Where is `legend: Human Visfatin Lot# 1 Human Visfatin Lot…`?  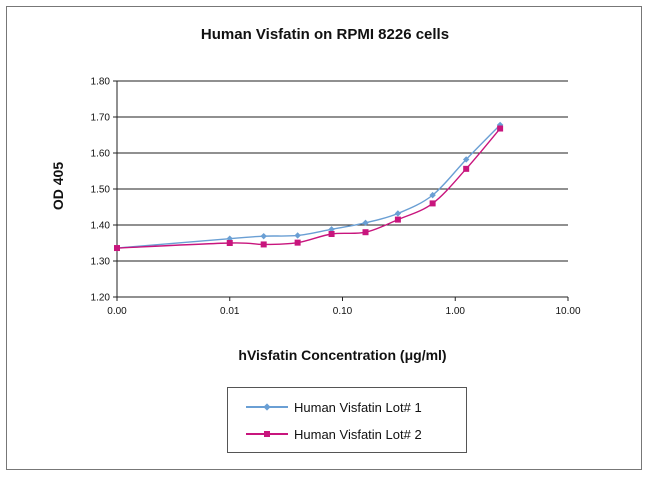
legend: Human Visfatin Lot# 1 Human Visfatin Lot… is located at coordinates (347, 420).